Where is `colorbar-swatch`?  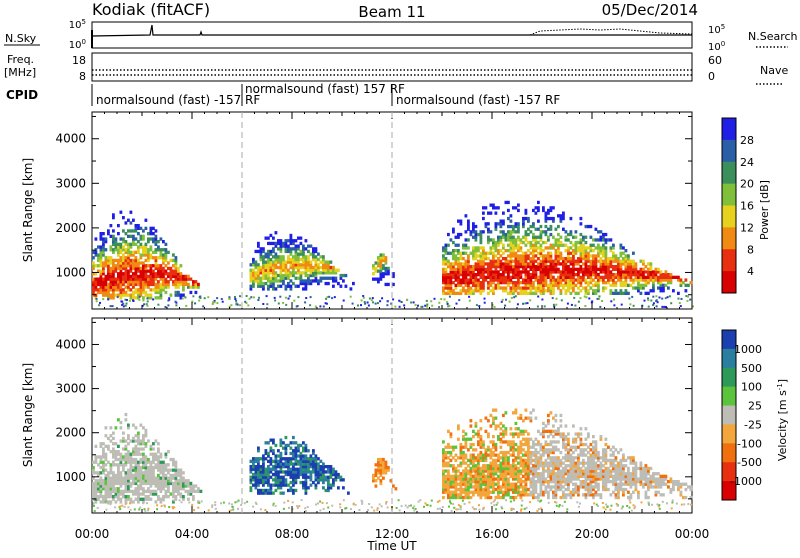 colorbar-swatch is located at coordinates (729, 195).